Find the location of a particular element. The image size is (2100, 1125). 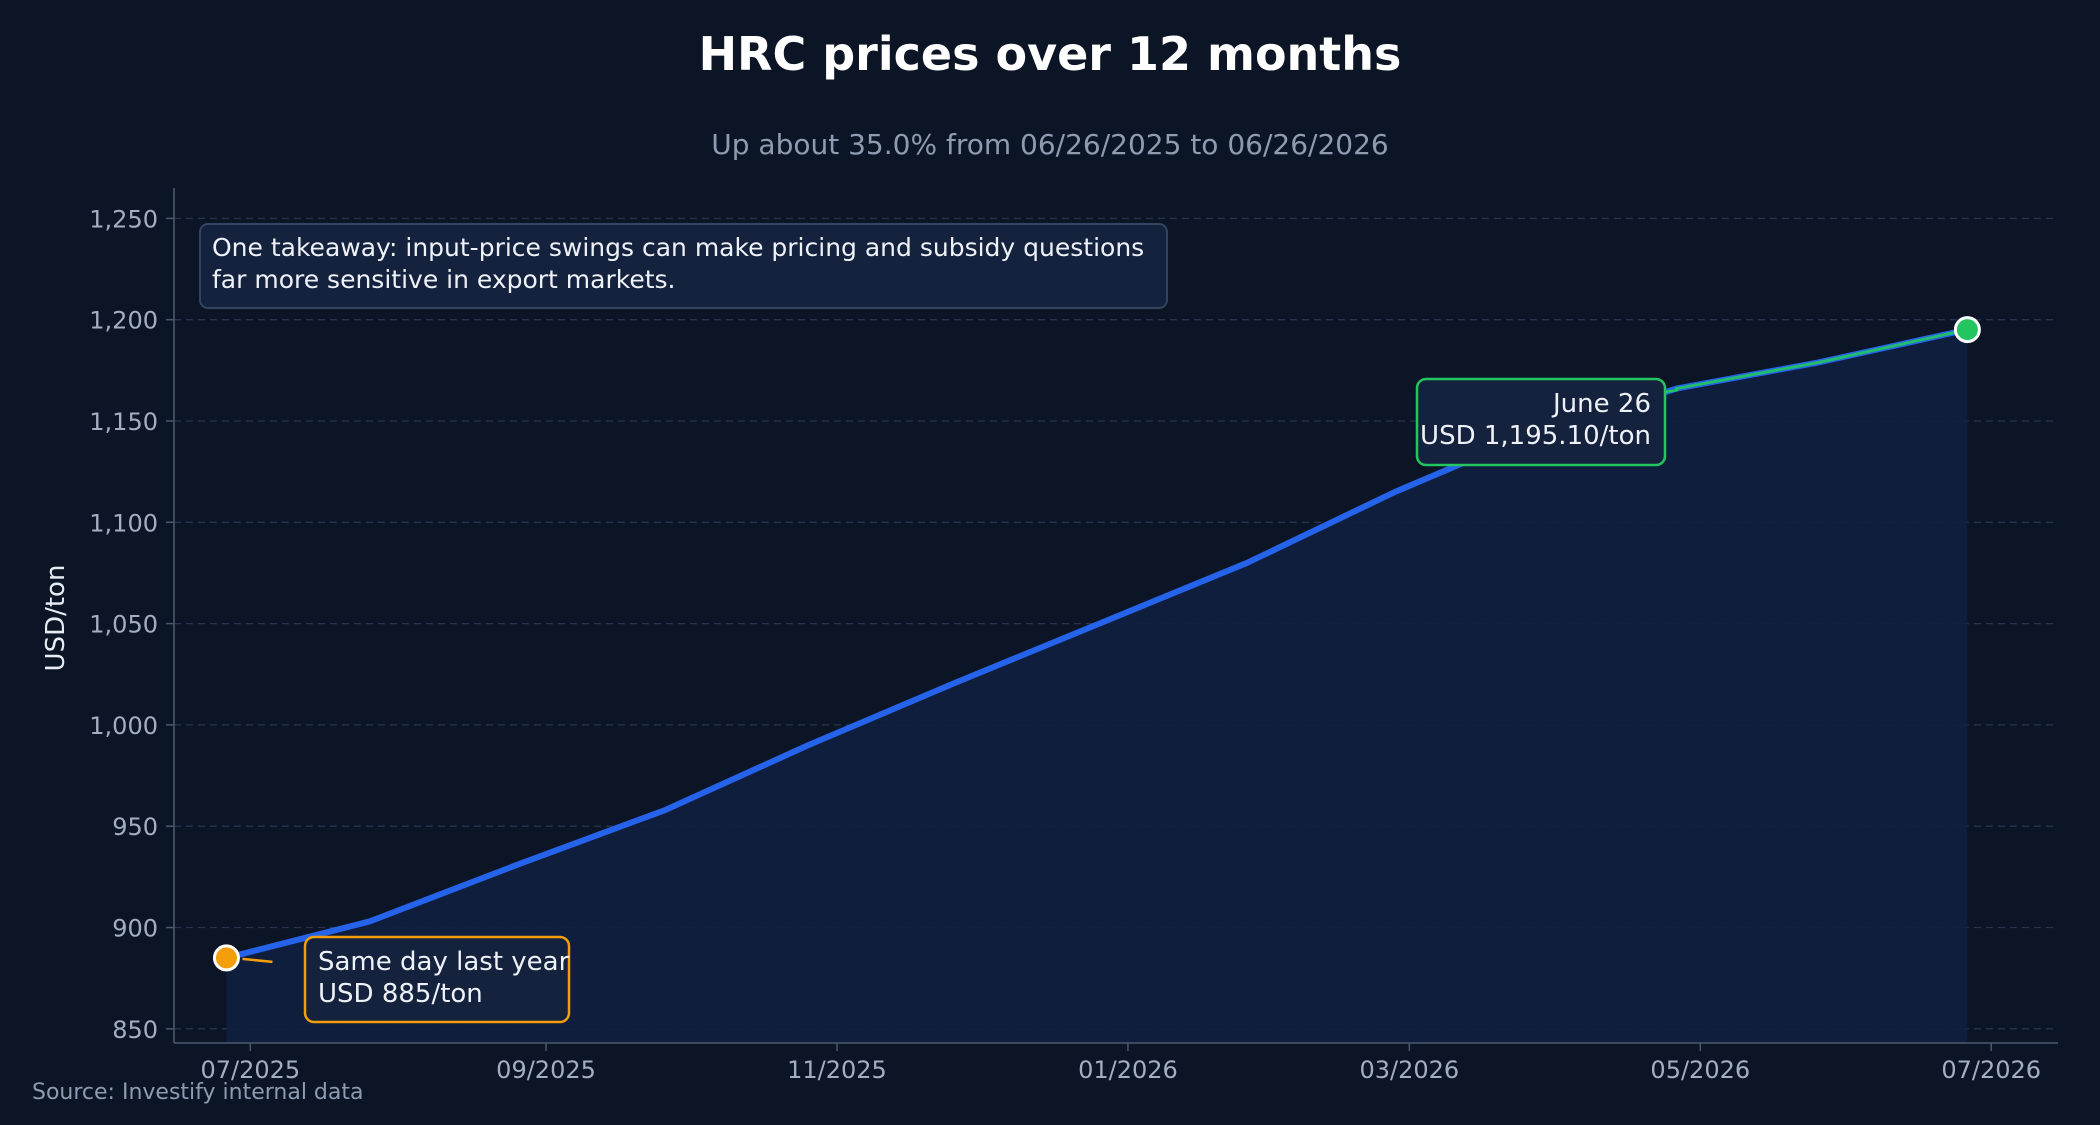

end-label-box is located at coordinates (1541, 422).